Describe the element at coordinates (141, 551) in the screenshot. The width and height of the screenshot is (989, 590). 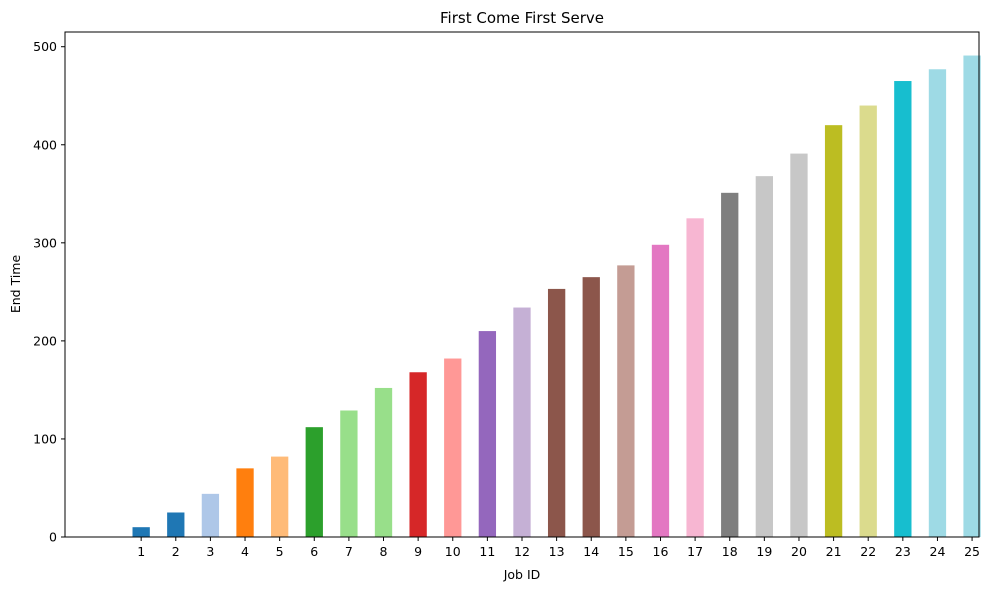
I see `x-tick-label: 1` at that location.